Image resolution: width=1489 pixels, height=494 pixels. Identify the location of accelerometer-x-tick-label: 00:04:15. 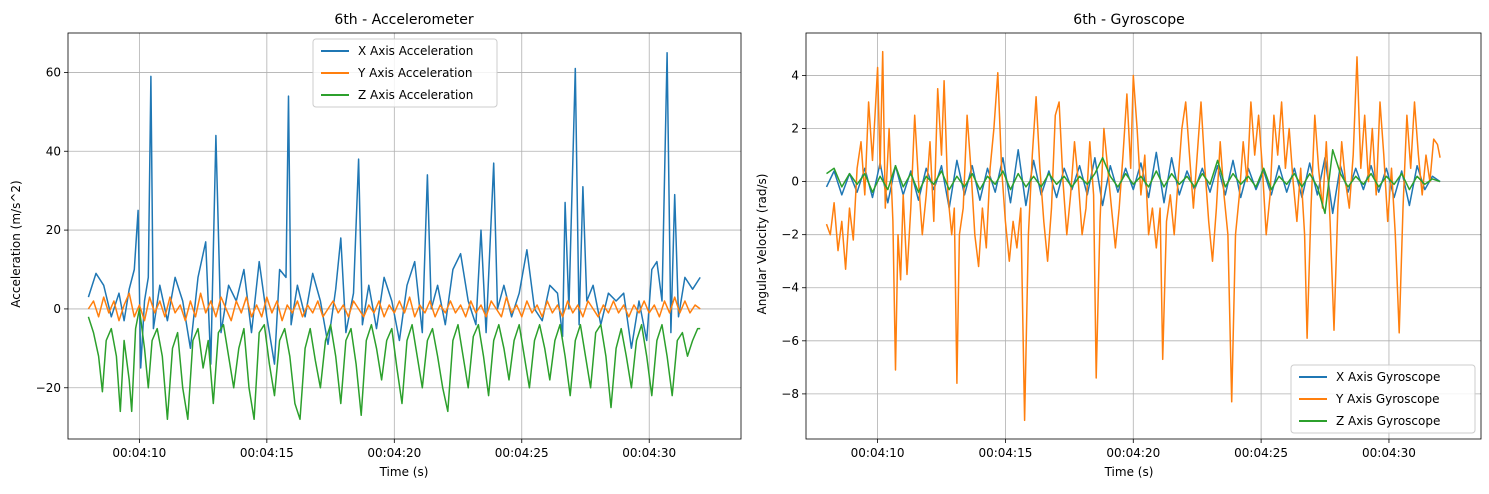
(267, 453).